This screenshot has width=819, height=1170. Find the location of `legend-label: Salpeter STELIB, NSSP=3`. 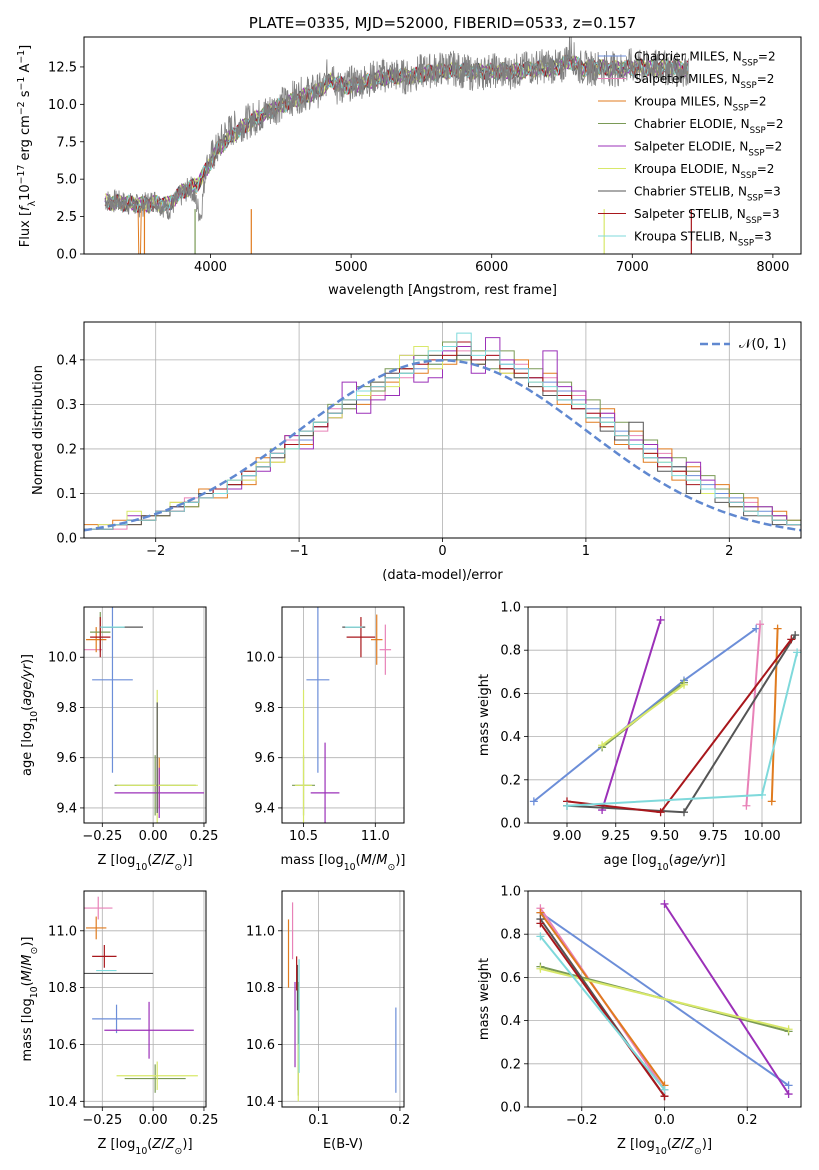

legend-label: Salpeter STELIB, NSSP=3 is located at coordinates (707, 216).